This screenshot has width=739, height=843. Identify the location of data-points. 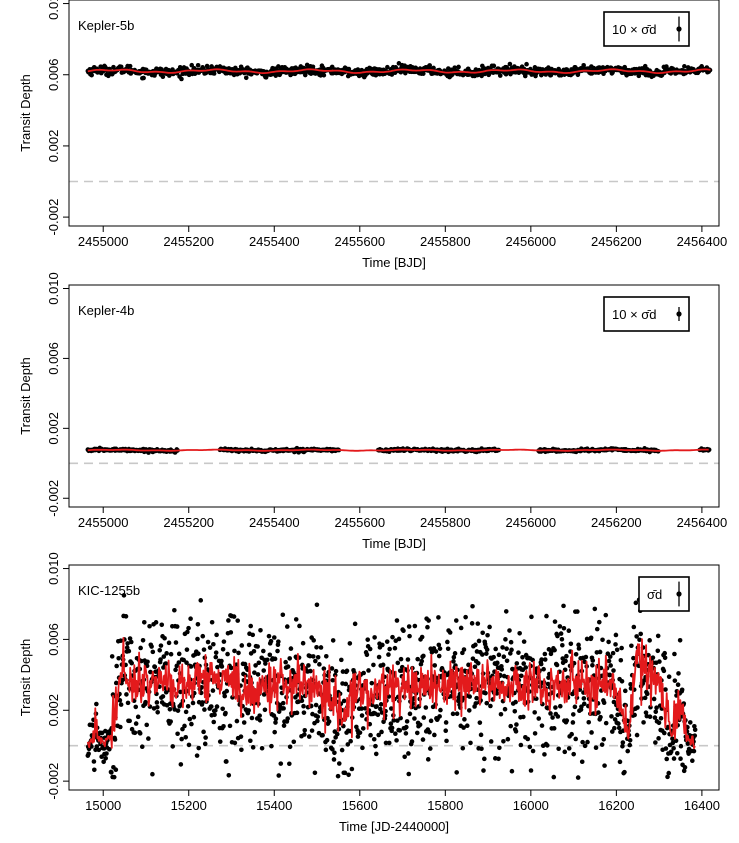
(399, 71).